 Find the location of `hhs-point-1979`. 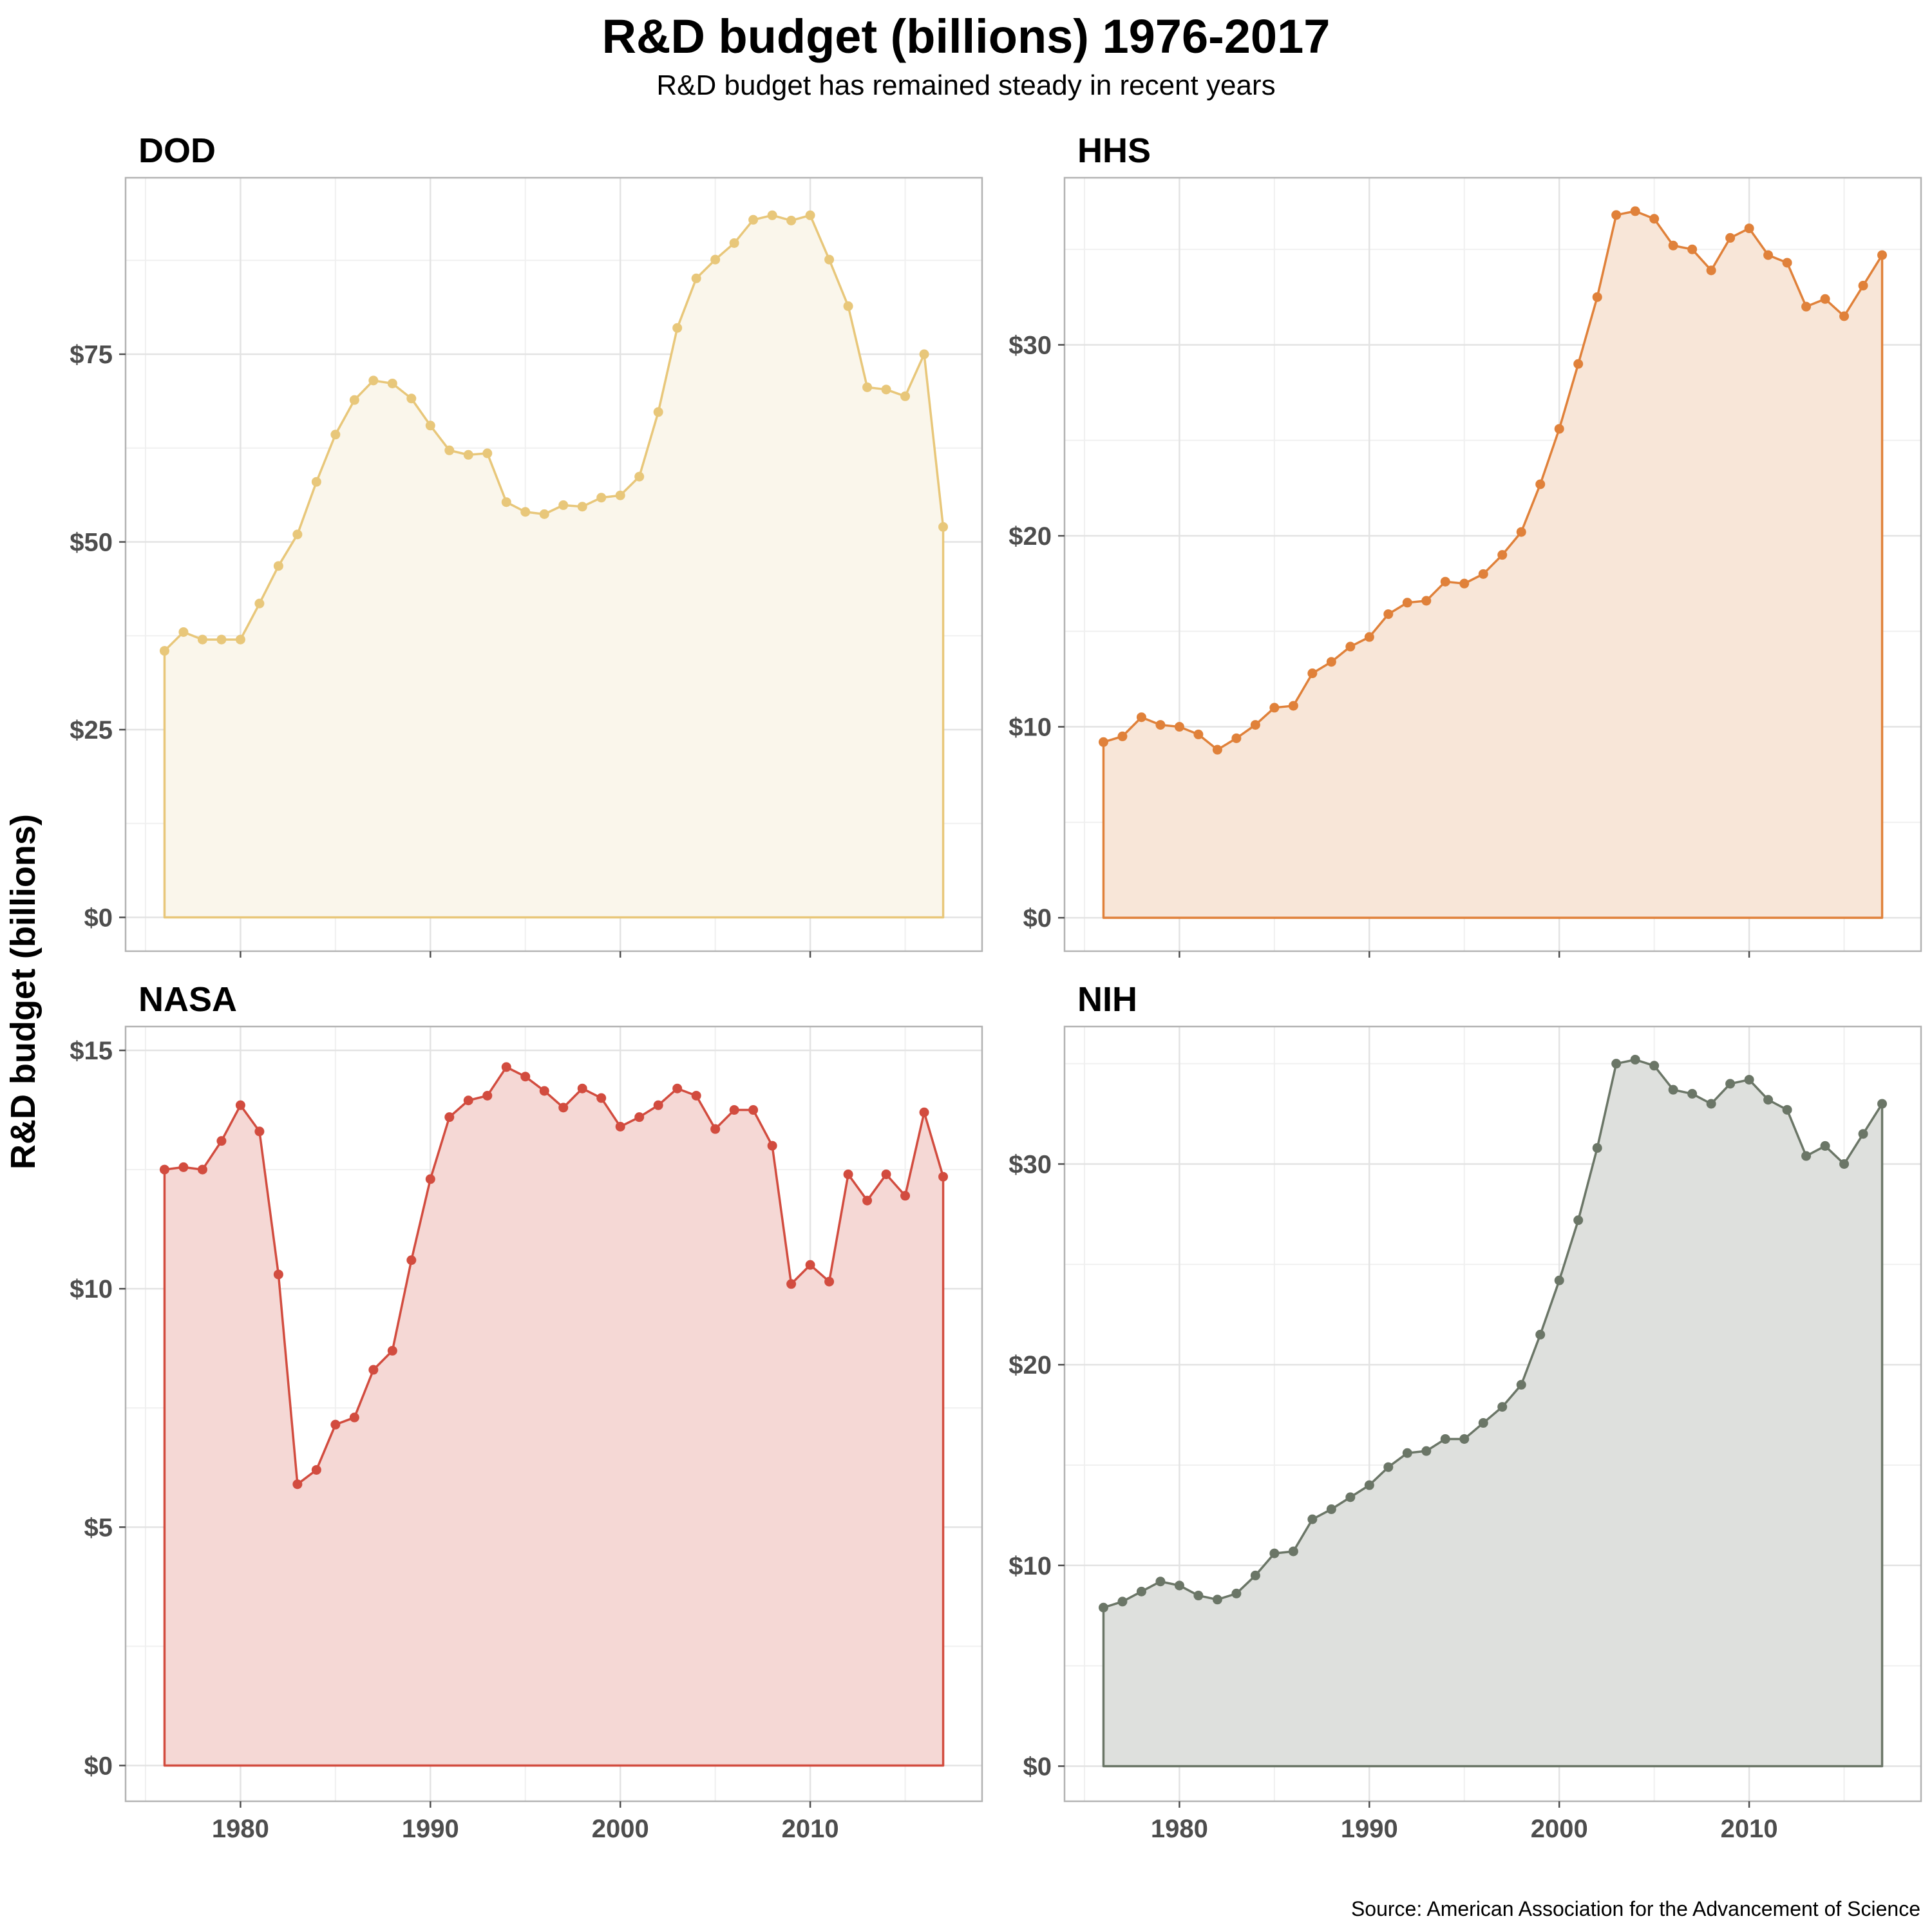

hhs-point-1979 is located at coordinates (1160, 725).